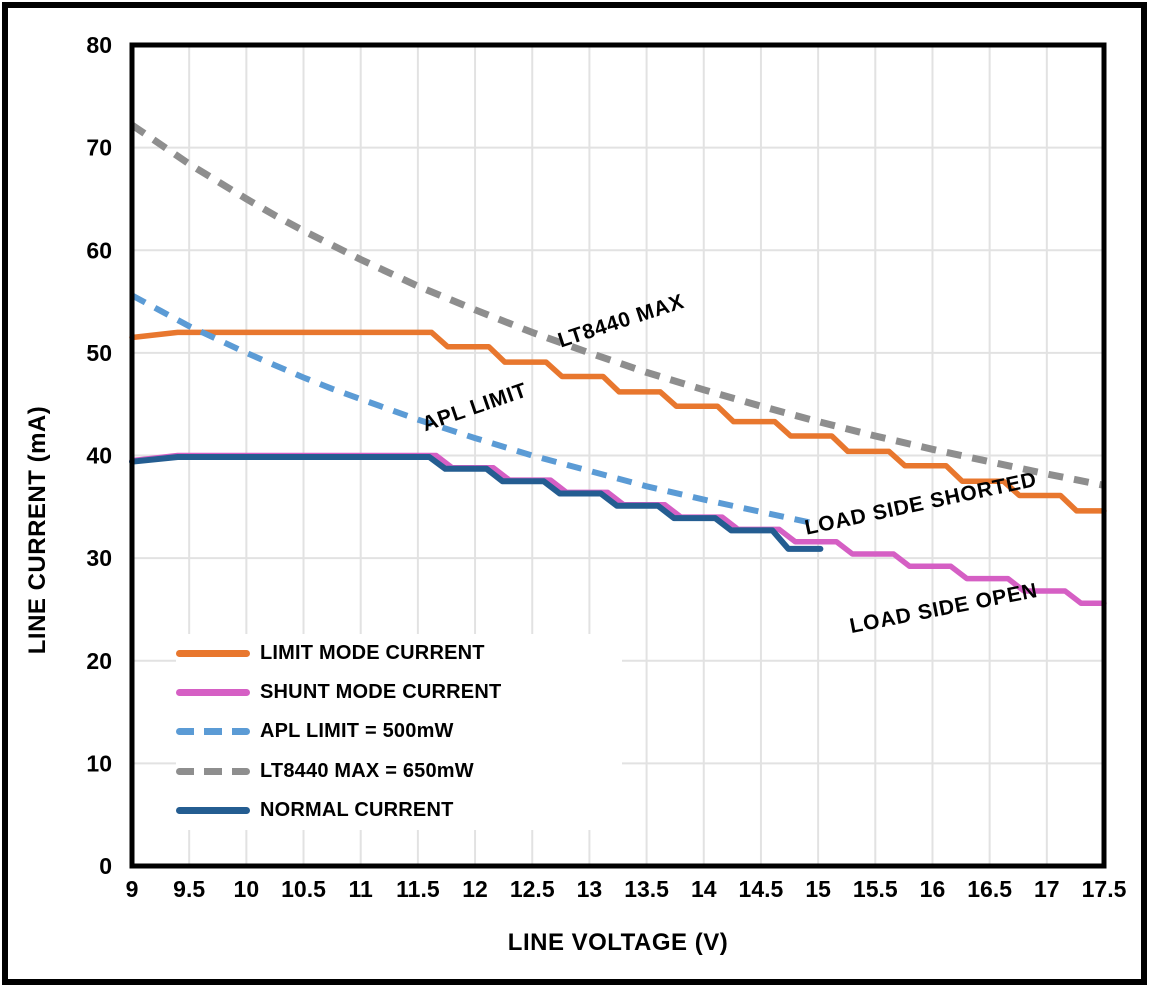 The height and width of the screenshot is (987, 1149). Describe the element at coordinates (933, 889) in the screenshot. I see `x-tick-label: 16` at that location.